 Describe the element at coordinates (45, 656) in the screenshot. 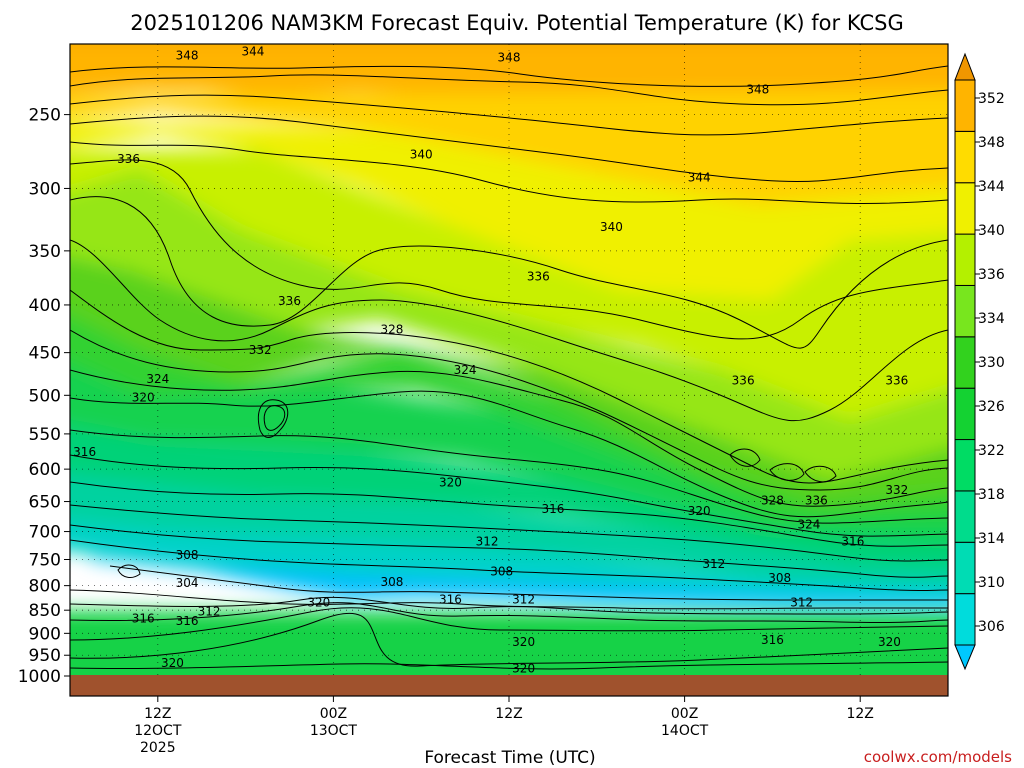

I see `y-tick-label: 950` at that location.